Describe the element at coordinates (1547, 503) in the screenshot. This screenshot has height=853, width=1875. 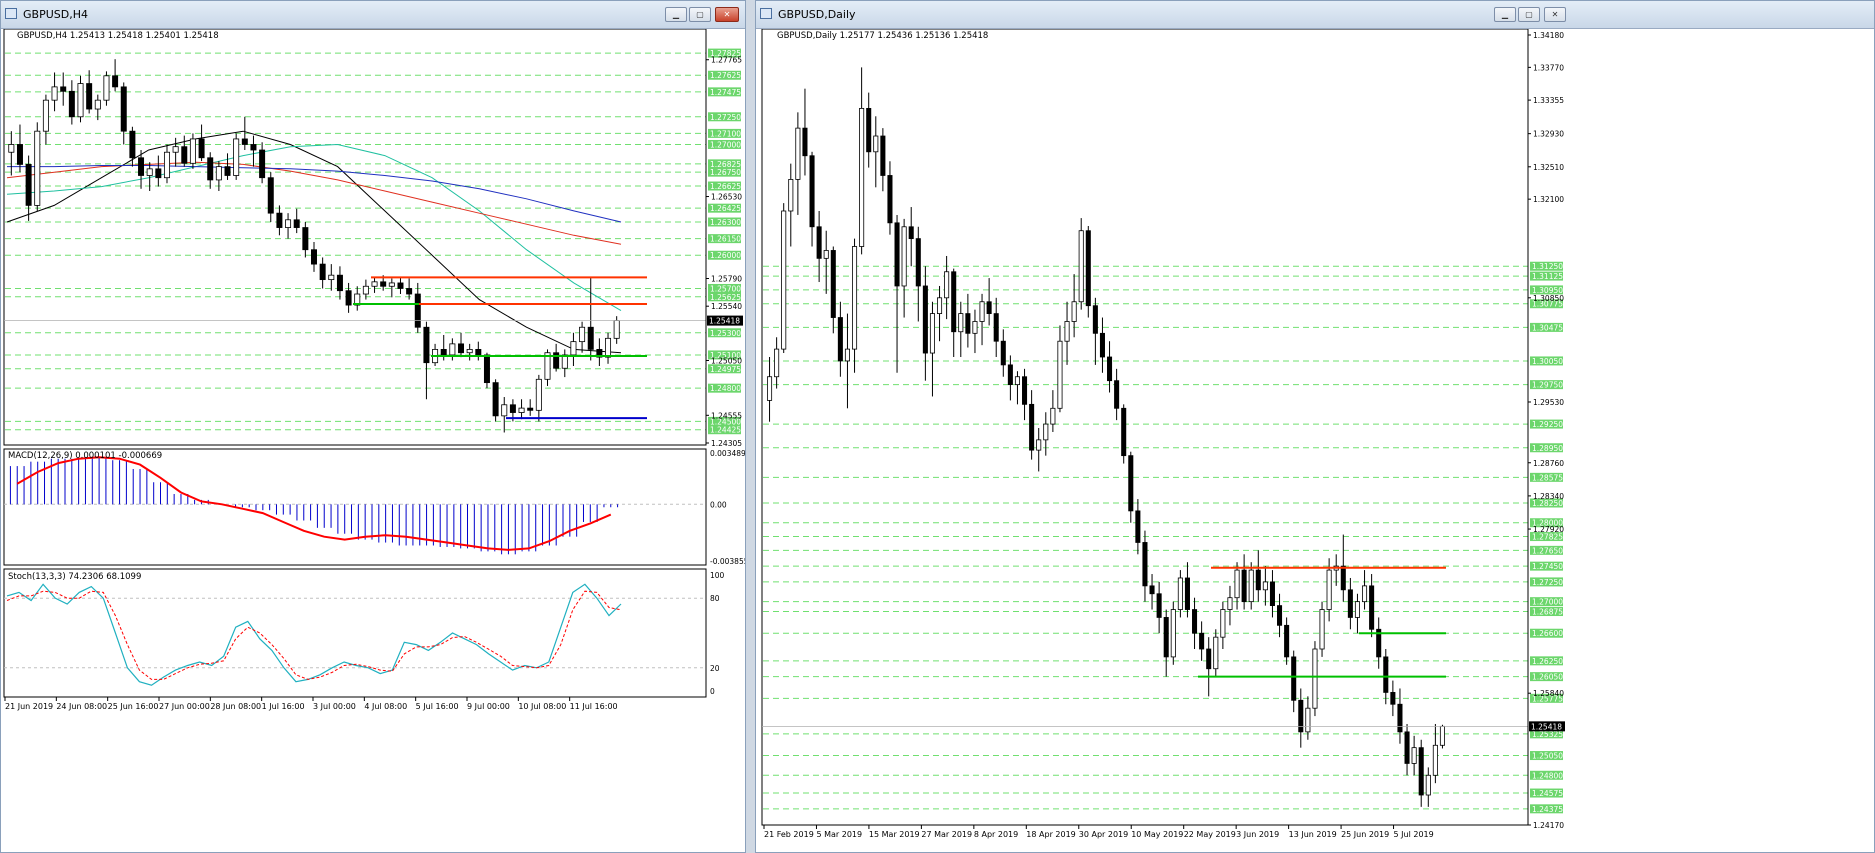
I see `level-badge-label: 1.28250` at that location.